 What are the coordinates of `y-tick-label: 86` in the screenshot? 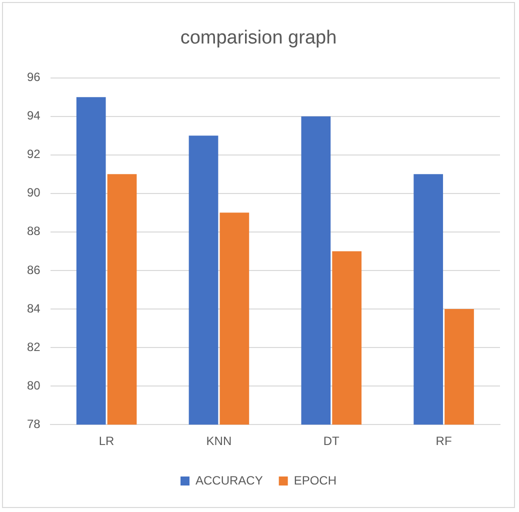 It's located at (33, 269).